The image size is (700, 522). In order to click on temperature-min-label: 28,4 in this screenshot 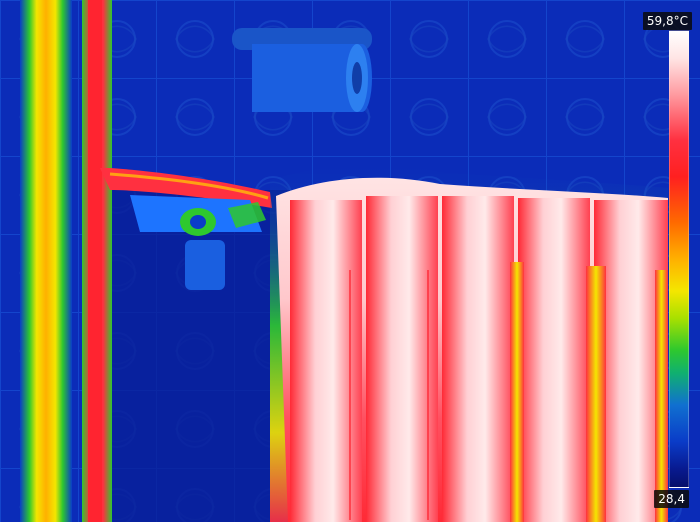, I will do `click(671, 499)`.